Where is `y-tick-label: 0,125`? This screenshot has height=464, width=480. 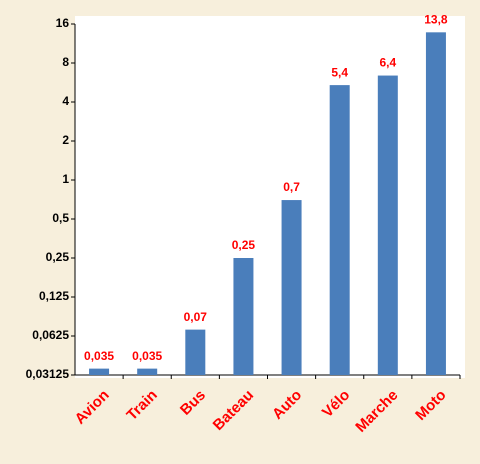 y-tick-label: 0,125 is located at coordinates (54, 296).